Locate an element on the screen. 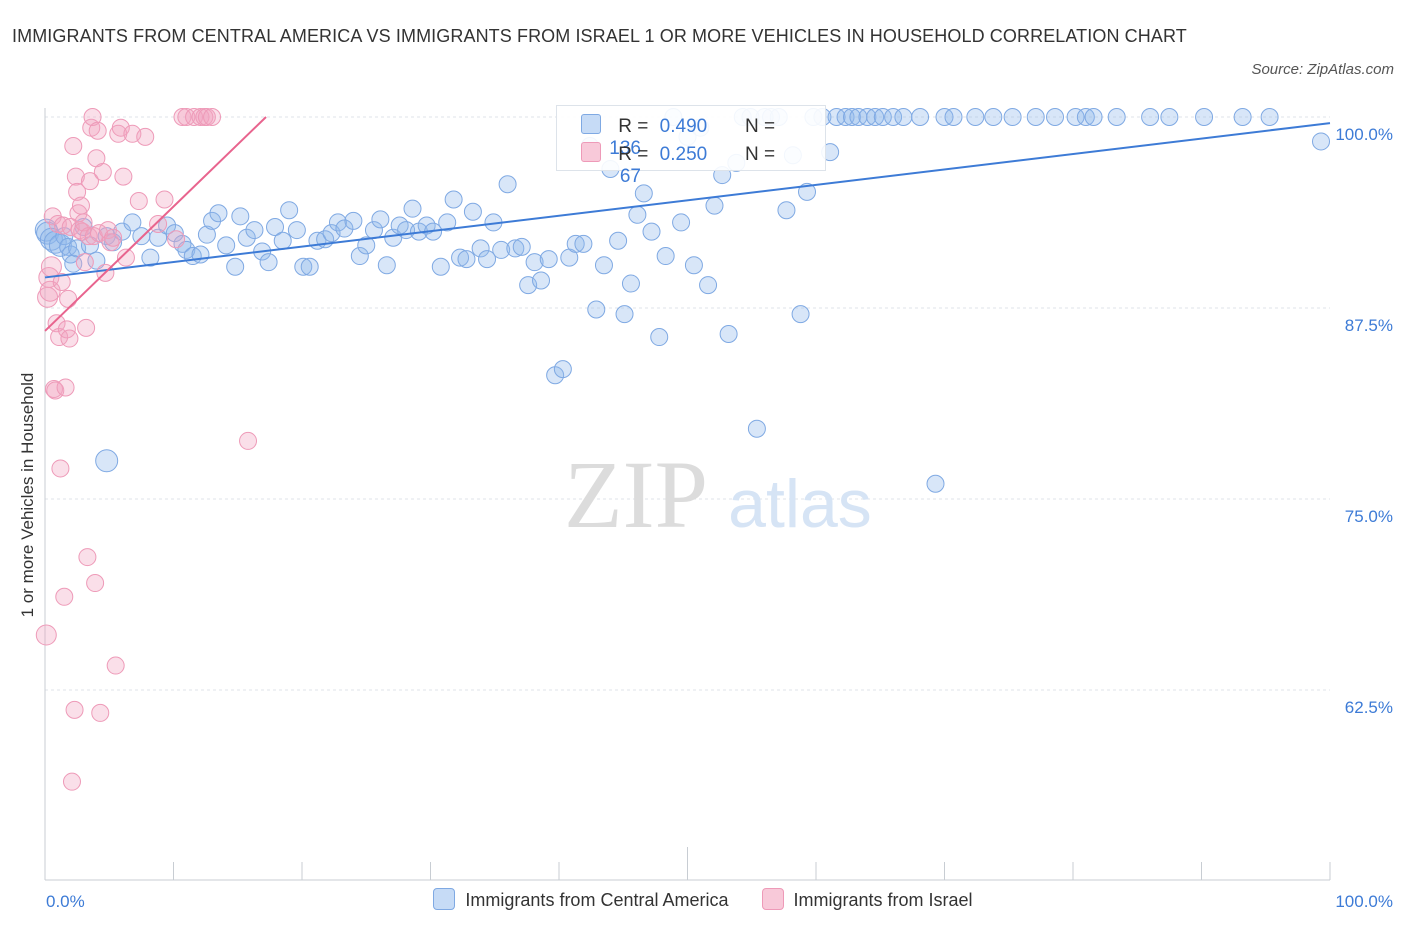 The width and height of the screenshot is (1406, 930). legend-n-value: 67 is located at coordinates (630, 176).